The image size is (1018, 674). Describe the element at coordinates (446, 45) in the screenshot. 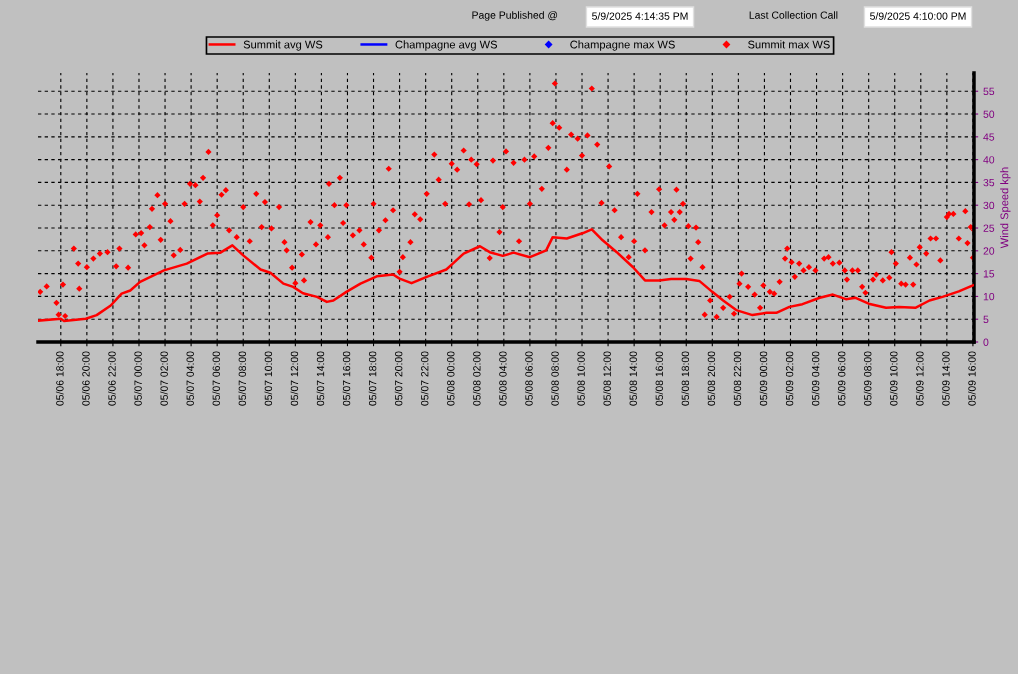

I see `legend-label: Champagne avg WS` at that location.